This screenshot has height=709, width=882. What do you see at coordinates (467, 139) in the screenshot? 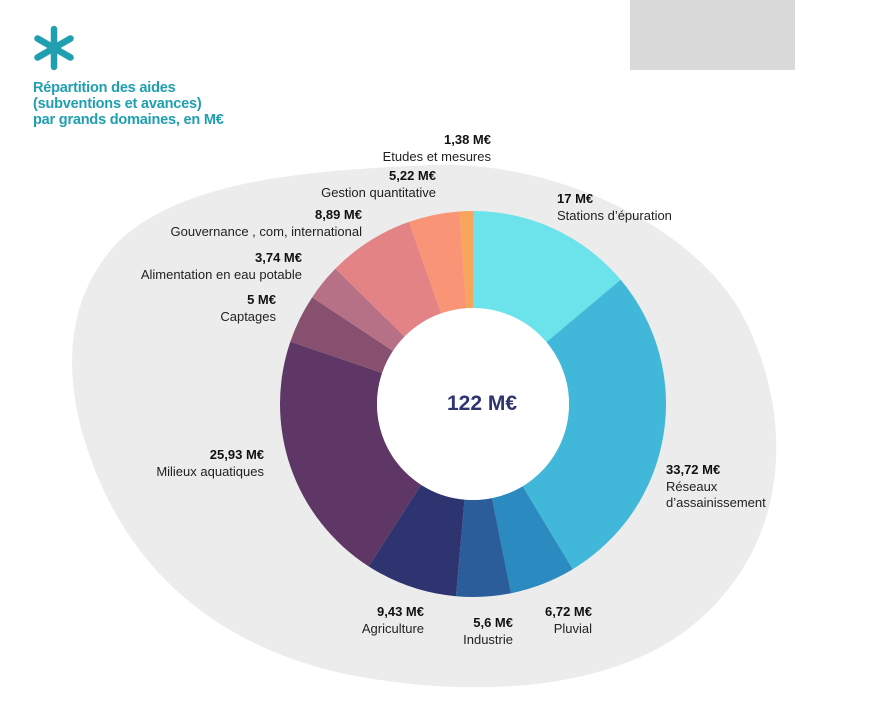
I see `slice-value-label: 1,38 M€` at bounding box center [467, 139].